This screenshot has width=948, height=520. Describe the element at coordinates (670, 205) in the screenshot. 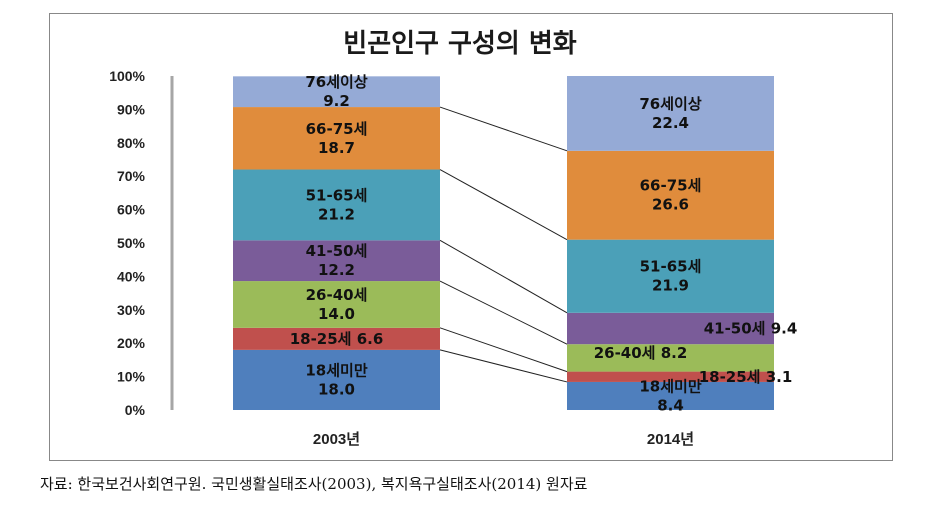

I see `data-label: 26.6` at that location.